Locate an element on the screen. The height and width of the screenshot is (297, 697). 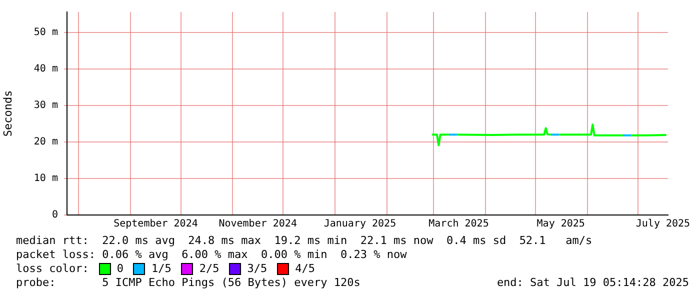
text: median rtt: 22.0 ms avg 24.8 ms max 19.2 ms min 22.1 ms now 0.4 ms sd 52.1 am/s is located at coordinates (304, 241).